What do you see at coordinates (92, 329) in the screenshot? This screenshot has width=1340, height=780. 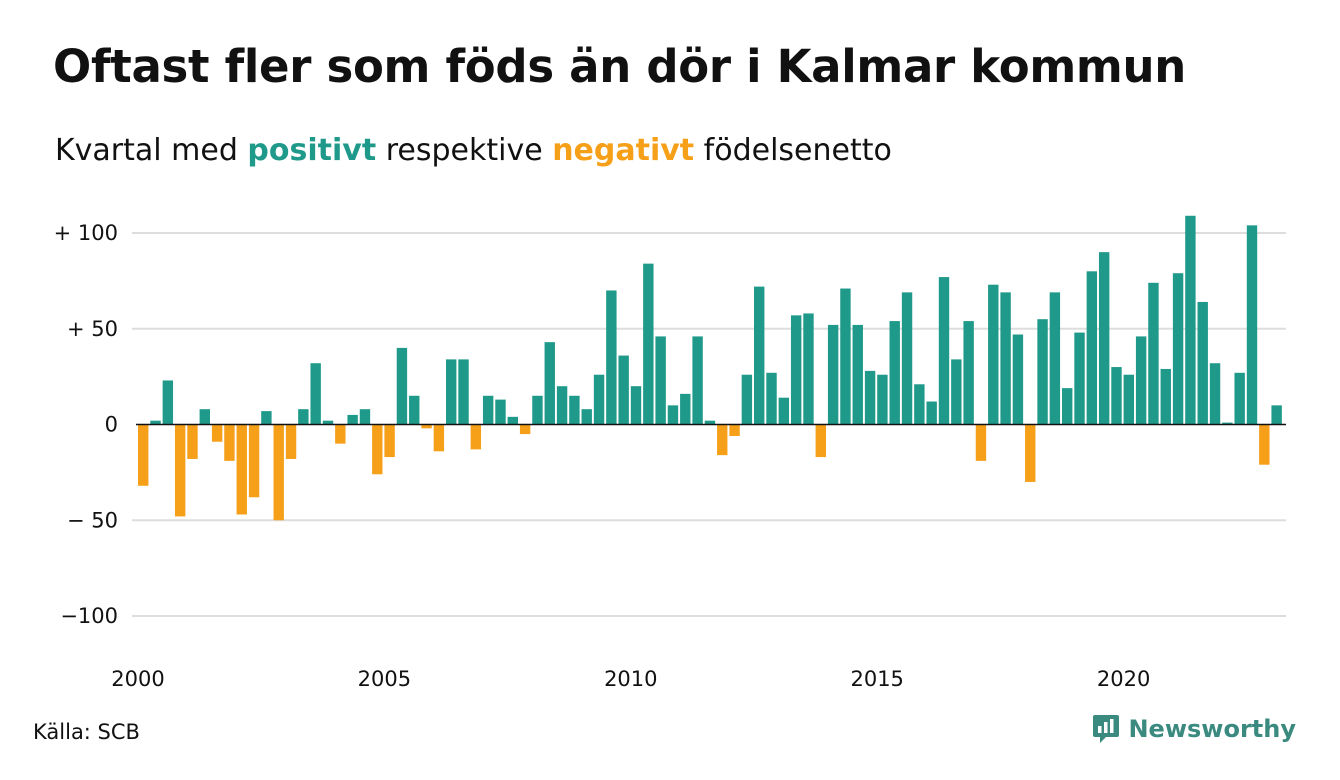 I see `y-tick-label: + 50` at bounding box center [92, 329].